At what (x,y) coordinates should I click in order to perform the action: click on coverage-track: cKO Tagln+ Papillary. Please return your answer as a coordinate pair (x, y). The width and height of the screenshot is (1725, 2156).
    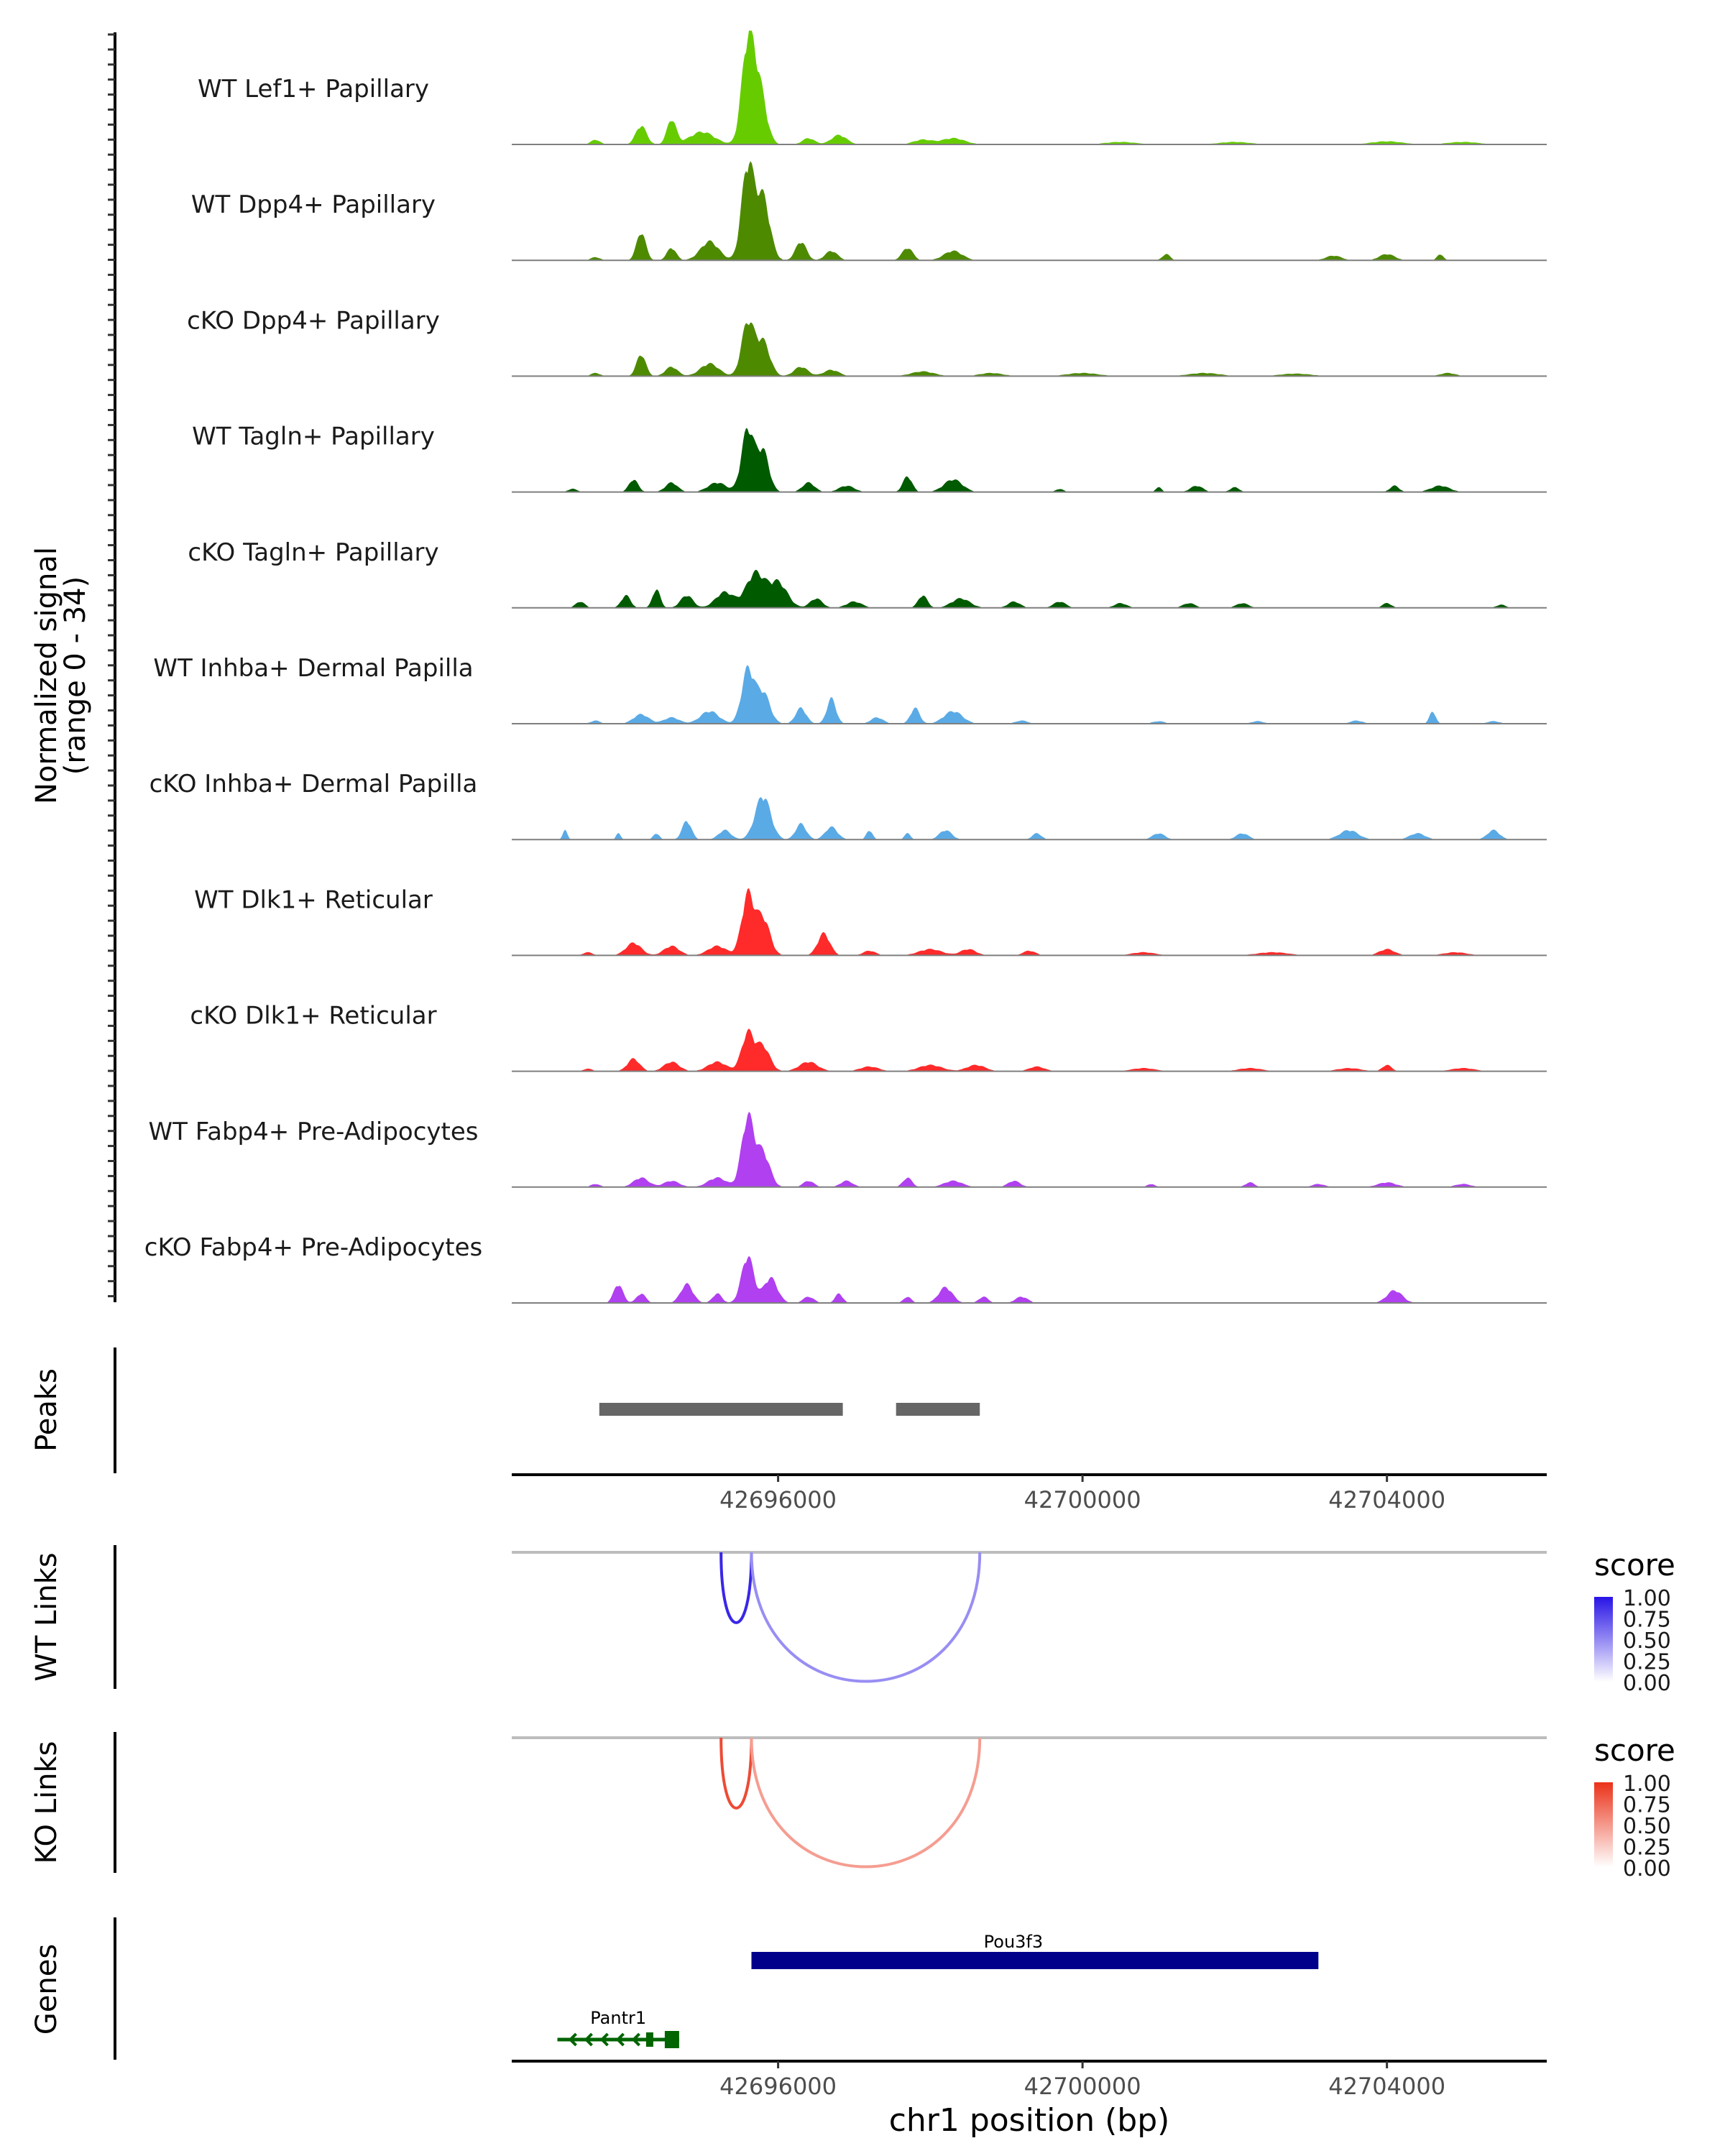
    Looking at the image, I should click on (867, 573).